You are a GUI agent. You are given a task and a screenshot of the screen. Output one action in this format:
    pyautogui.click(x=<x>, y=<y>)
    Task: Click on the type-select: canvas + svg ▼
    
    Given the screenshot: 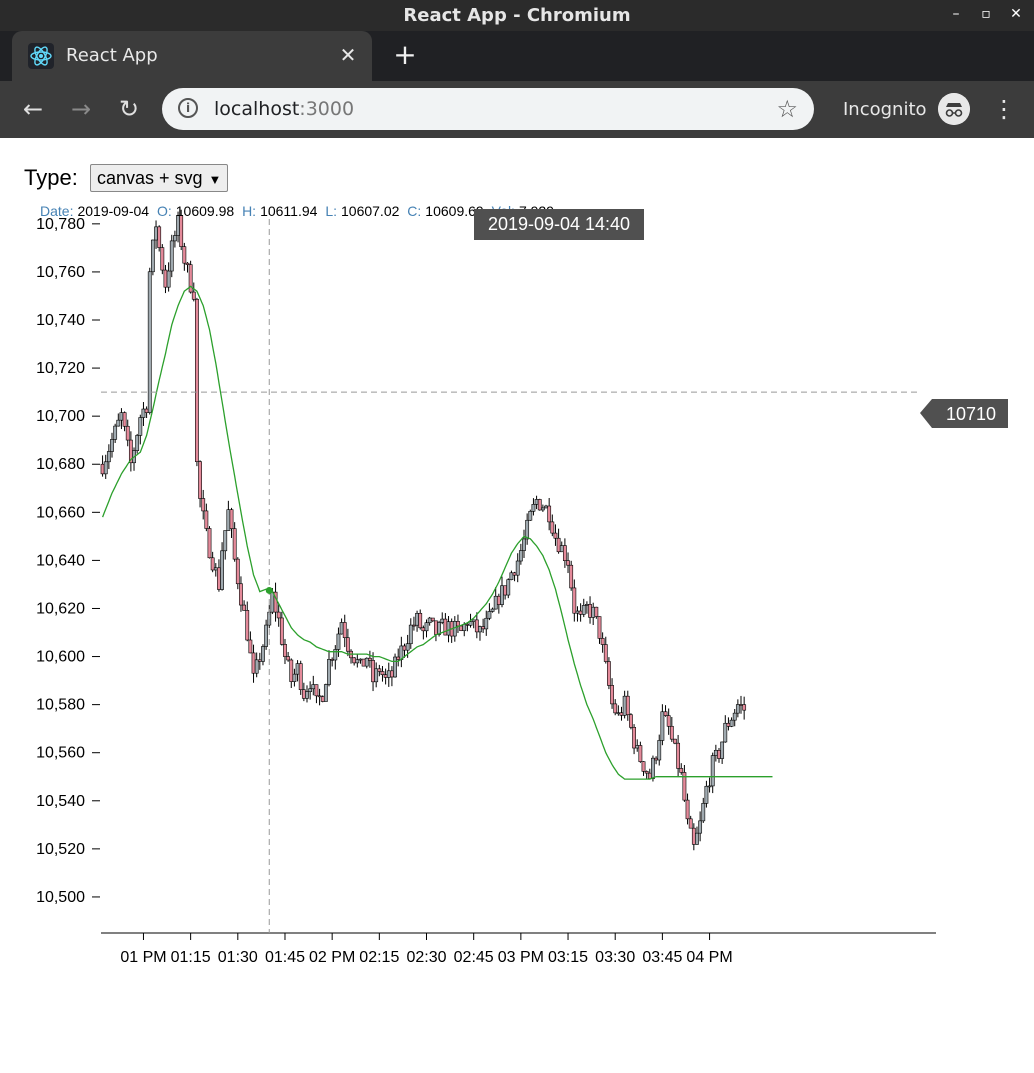 What is the action you would take?
    pyautogui.click(x=159, y=178)
    